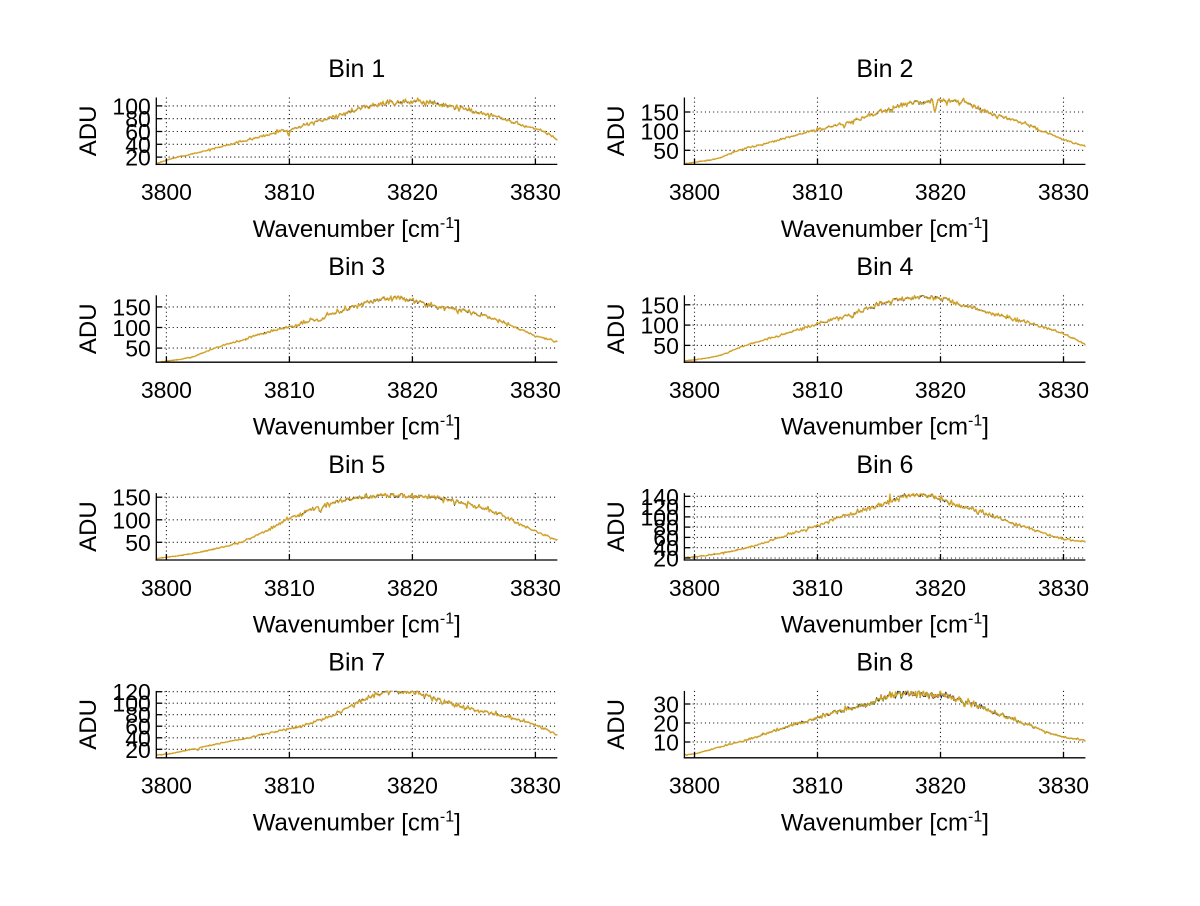  What do you see at coordinates (666, 743) in the screenshot?
I see `svg-text: 10` at bounding box center [666, 743].